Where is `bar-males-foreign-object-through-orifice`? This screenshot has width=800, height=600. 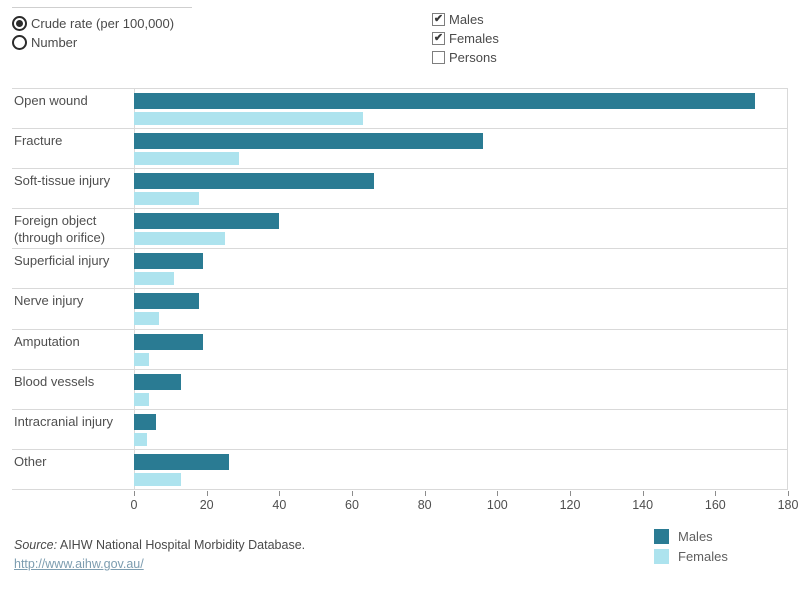
bar-males-foreign-object-through-orifice is located at coordinates (207, 221).